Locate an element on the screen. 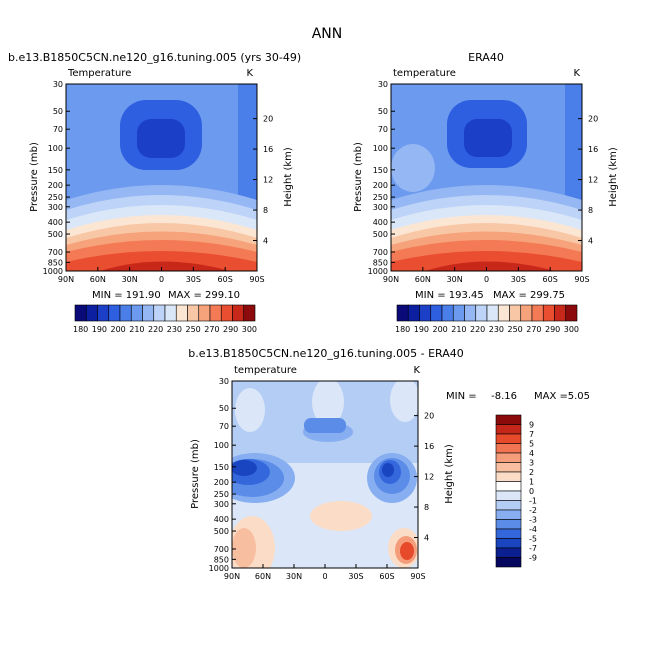 This screenshot has height=654, width=654. panel-obs-plot is located at coordinates (486, 177).